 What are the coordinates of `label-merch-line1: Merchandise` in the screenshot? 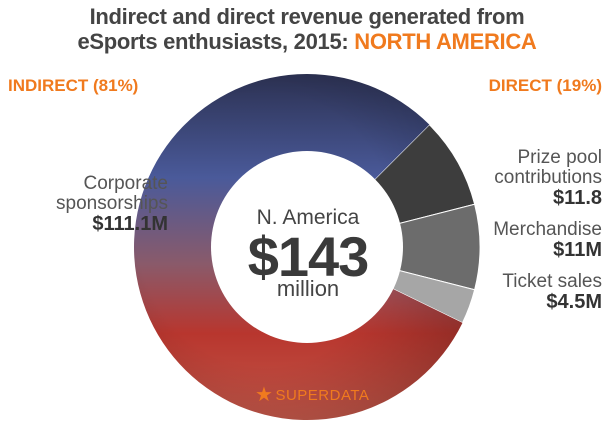 It's located at (547, 229).